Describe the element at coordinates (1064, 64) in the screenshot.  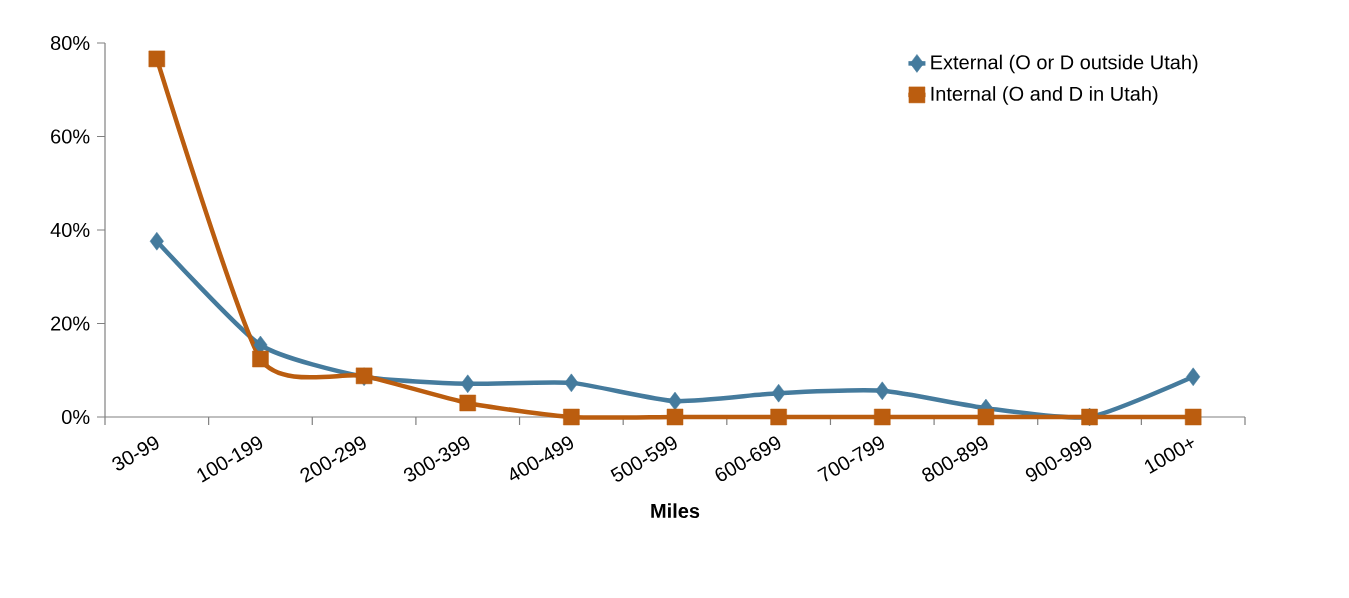
I see `legend-label: External (O or D outside Utah)` at that location.